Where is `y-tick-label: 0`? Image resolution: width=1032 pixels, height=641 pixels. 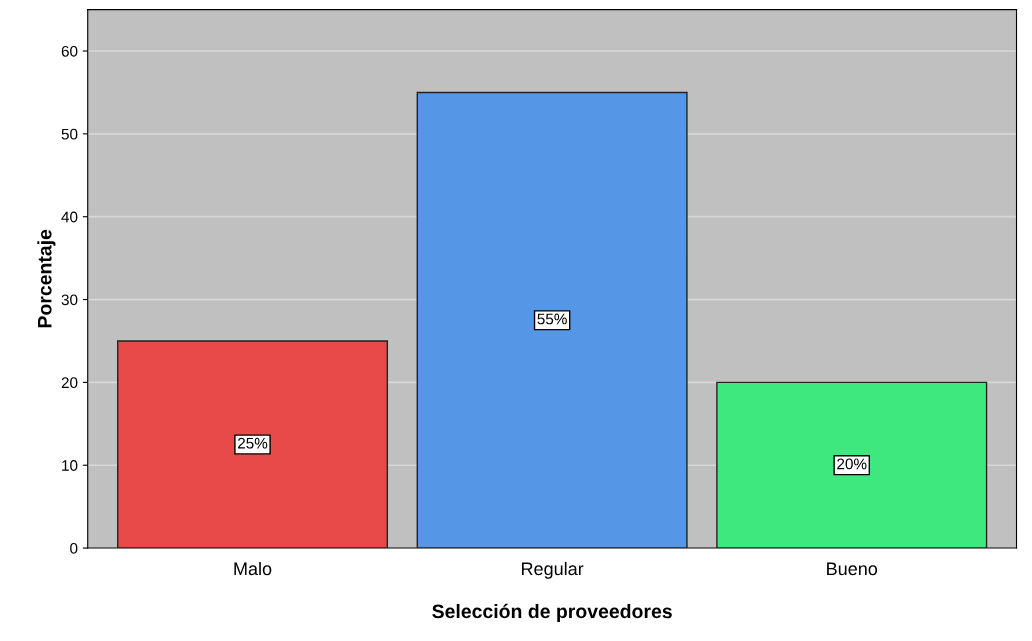 y-tick-label: 0 is located at coordinates (74, 548).